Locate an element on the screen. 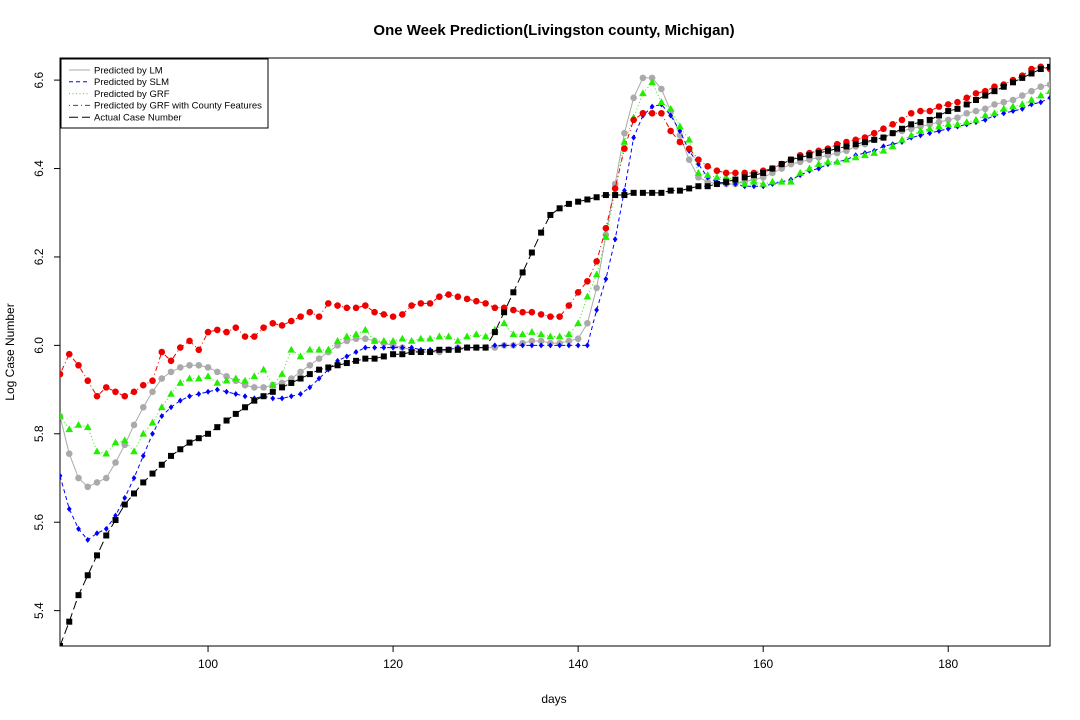  y-tick-label: 6.2 is located at coordinates (39, 256).